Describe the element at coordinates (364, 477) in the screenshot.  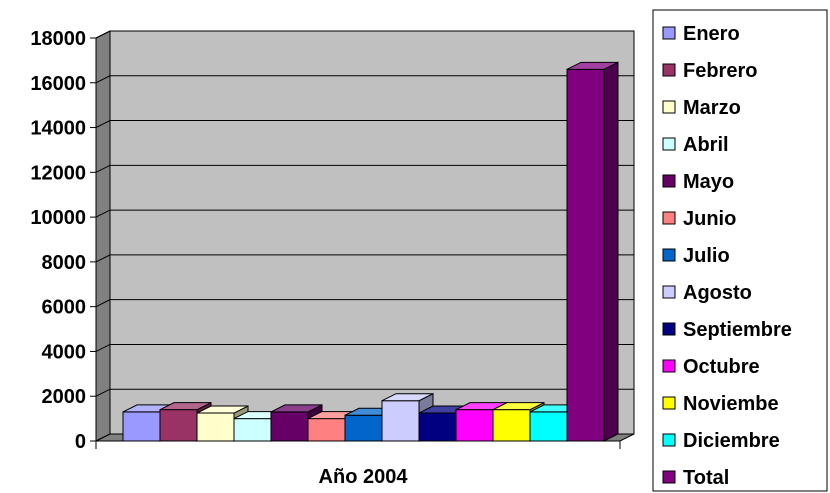
I see `x-axis-label: Año 2004` at that location.